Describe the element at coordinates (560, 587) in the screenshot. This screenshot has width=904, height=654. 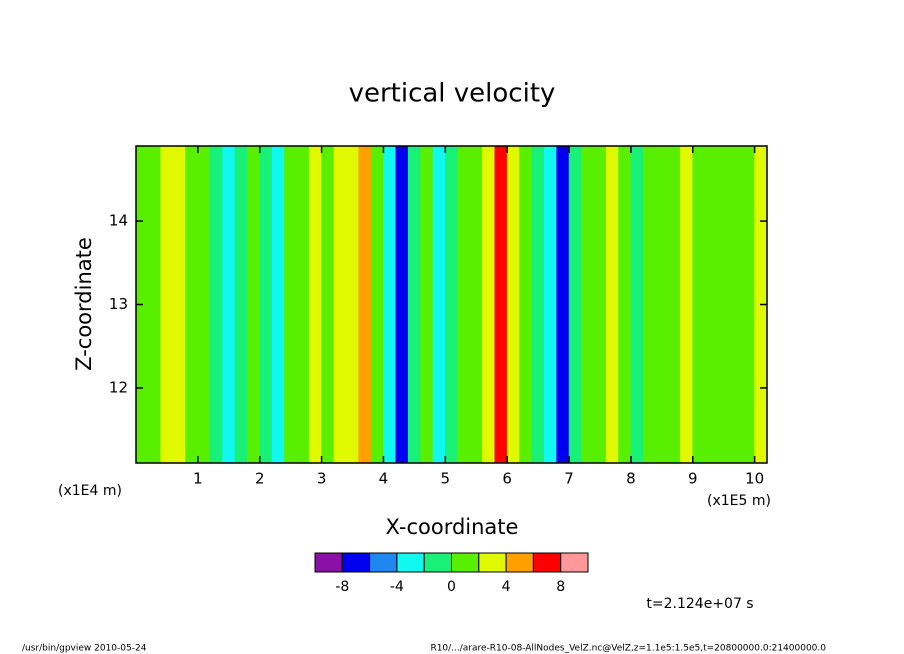
I see `colorbar-tick-label: 8` at that location.